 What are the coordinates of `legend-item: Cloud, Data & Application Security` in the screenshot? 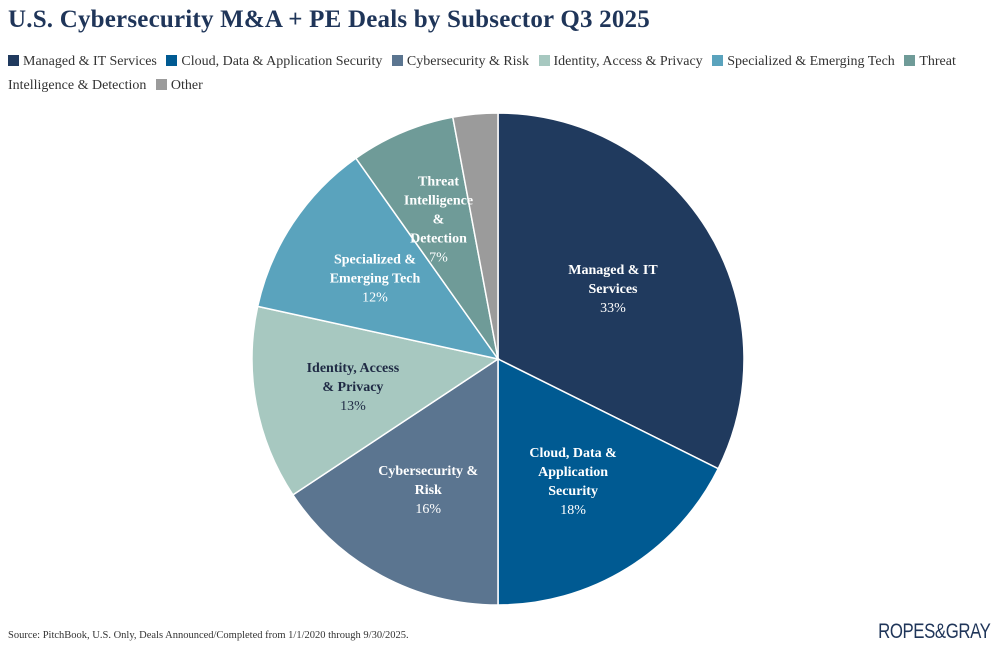 It's located at (274, 61).